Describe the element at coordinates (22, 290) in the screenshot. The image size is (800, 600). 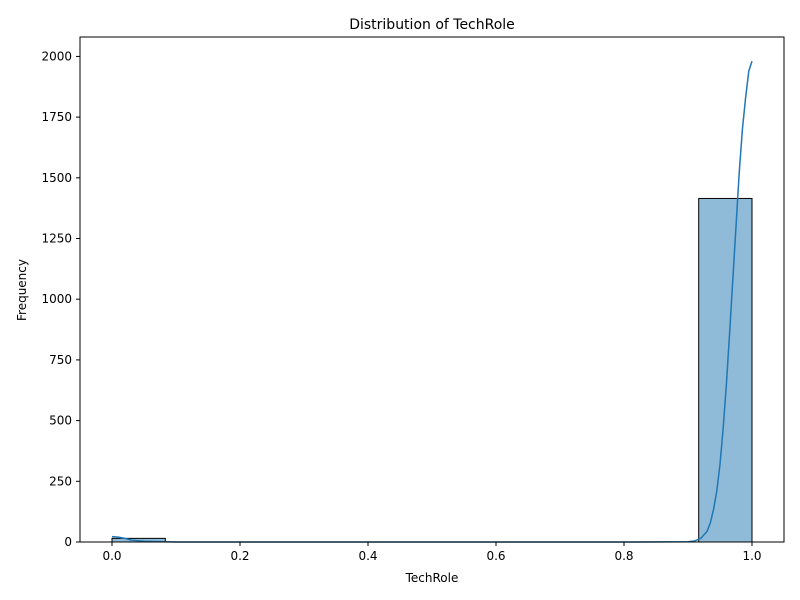
I see `y-axis-label: Frequency` at that location.